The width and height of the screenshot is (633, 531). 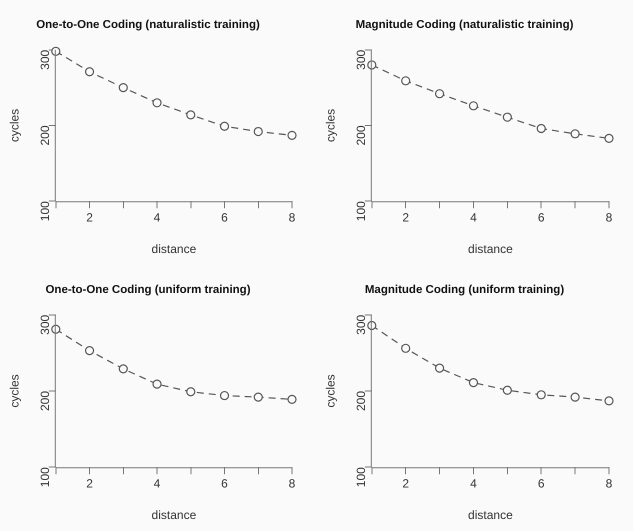 I want to click on chart-title: One-to-One Coding (uniform training), so click(x=148, y=290).